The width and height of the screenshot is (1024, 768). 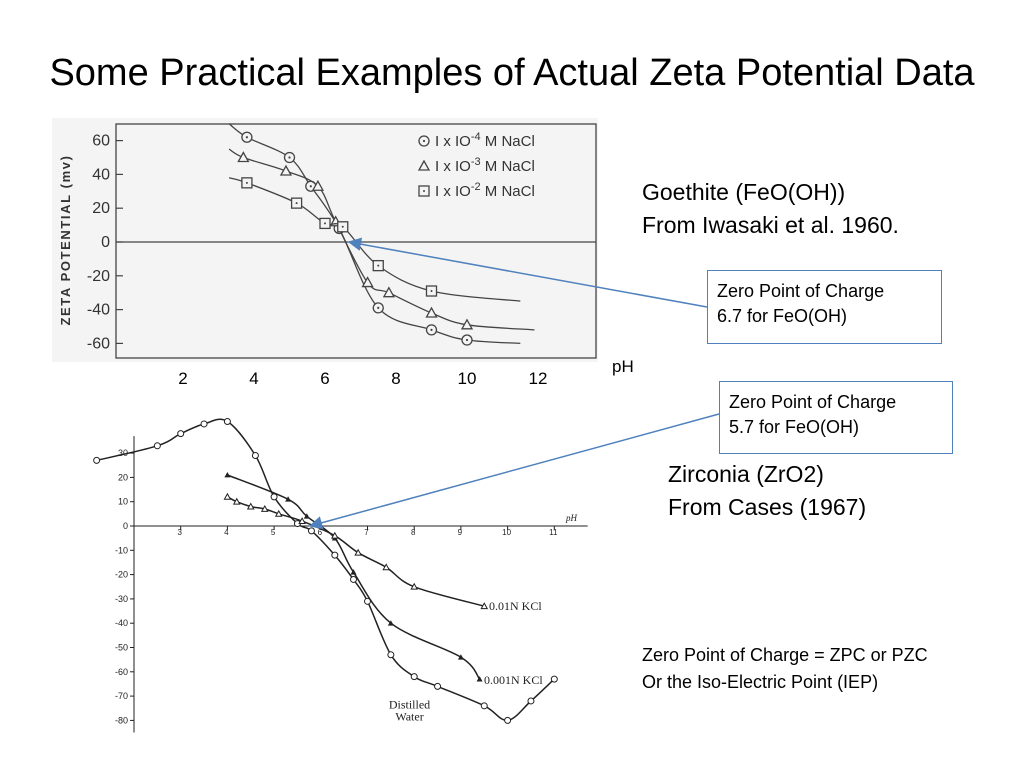 I want to click on goethite-y-axis-label: ZETA POTENTIAL (mv), so click(x=65, y=240).